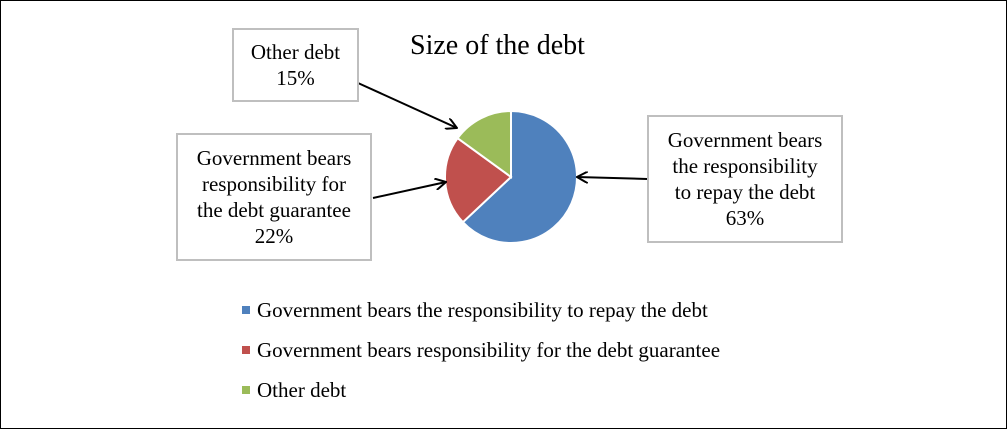  I want to click on pie-slice-repay, so click(519, 176).